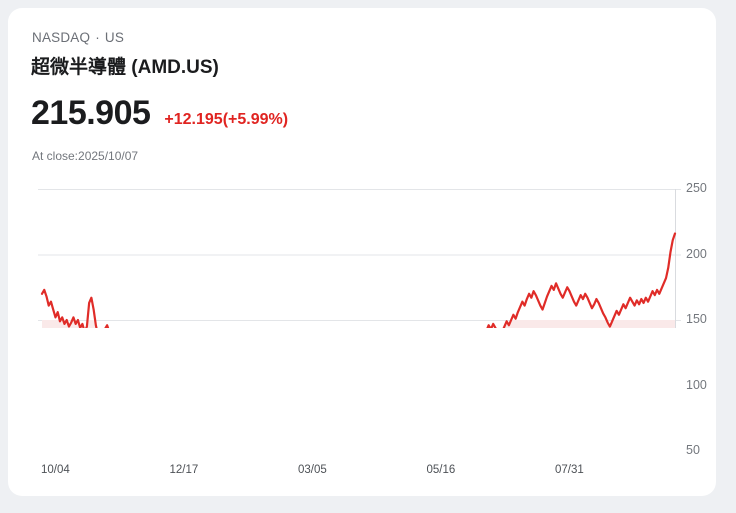 This screenshot has height=513, width=736. I want to click on y-axis-tick-label: 50, so click(693, 450).